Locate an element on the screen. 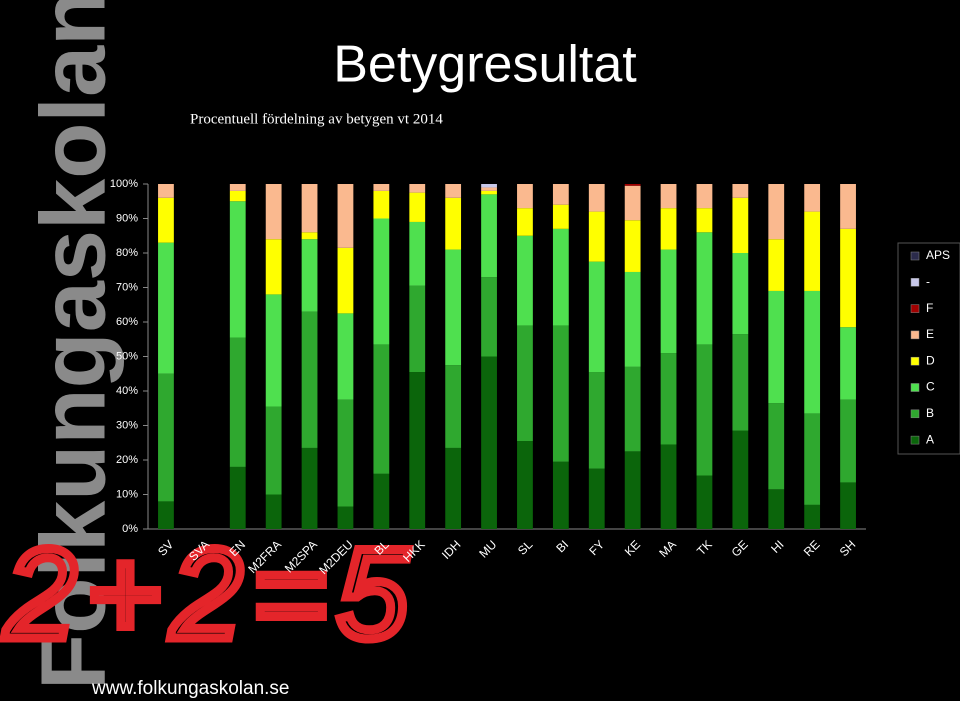 This screenshot has width=960, height=701. y-tick-label: 90% is located at coordinates (127, 218).